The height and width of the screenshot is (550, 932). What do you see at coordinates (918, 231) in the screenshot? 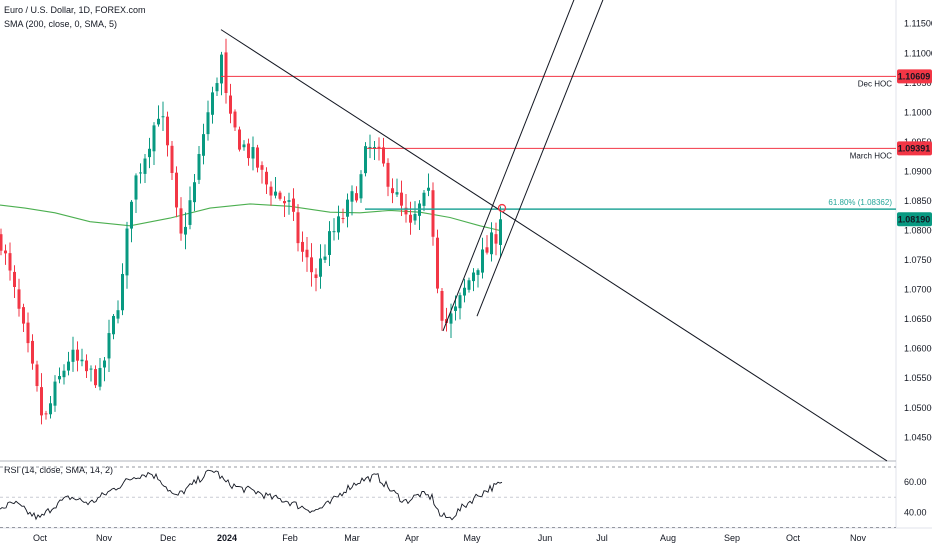
I see `price-tick-label: 1.08000` at bounding box center [918, 231].